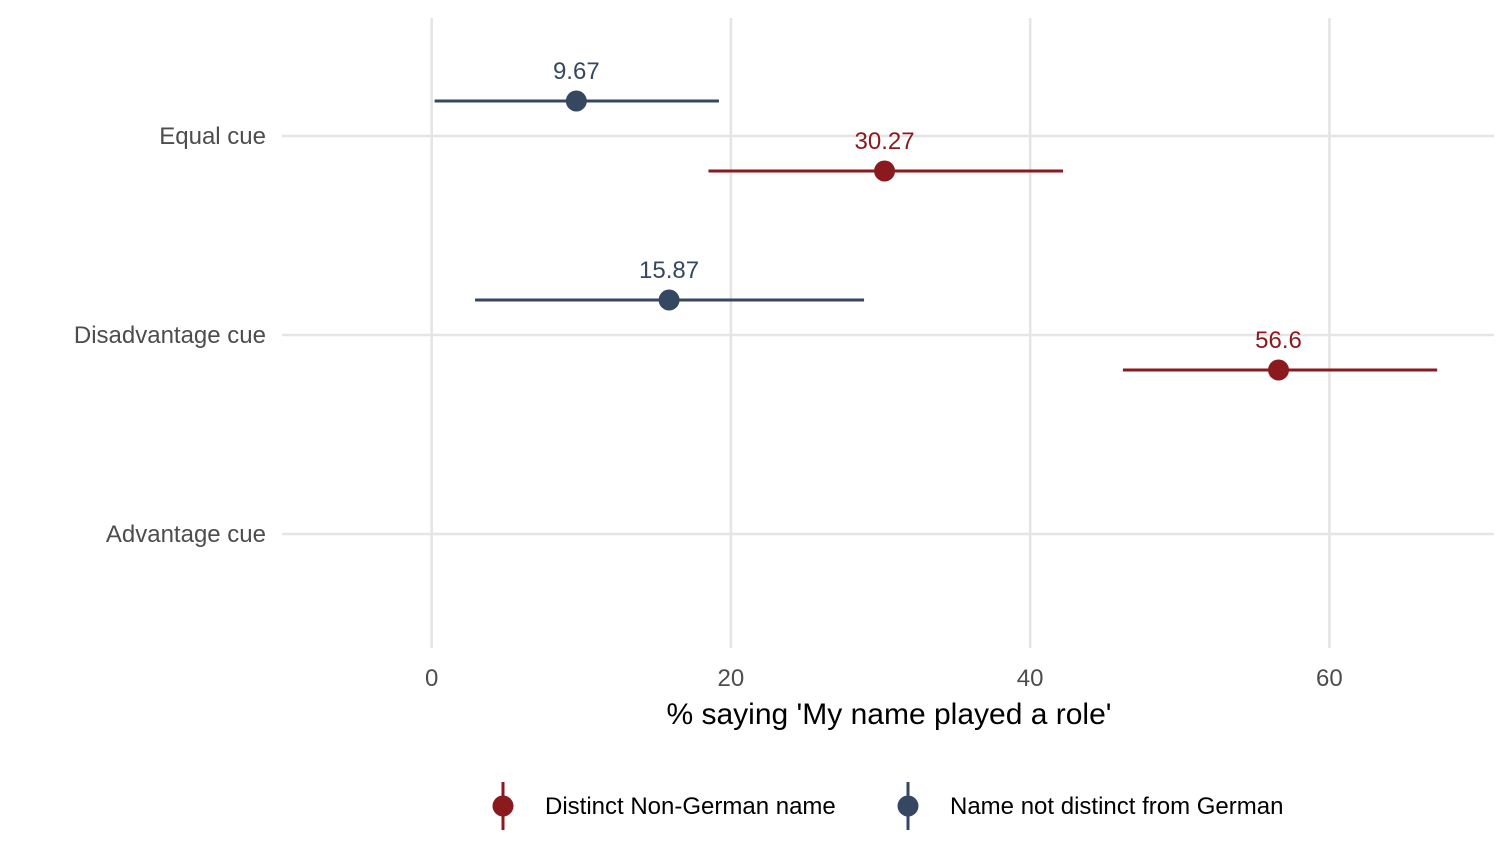 The image size is (1512, 864). I want to click on y-axis: Equal cue Disadvantage cue Advantage cue, so click(170, 335).